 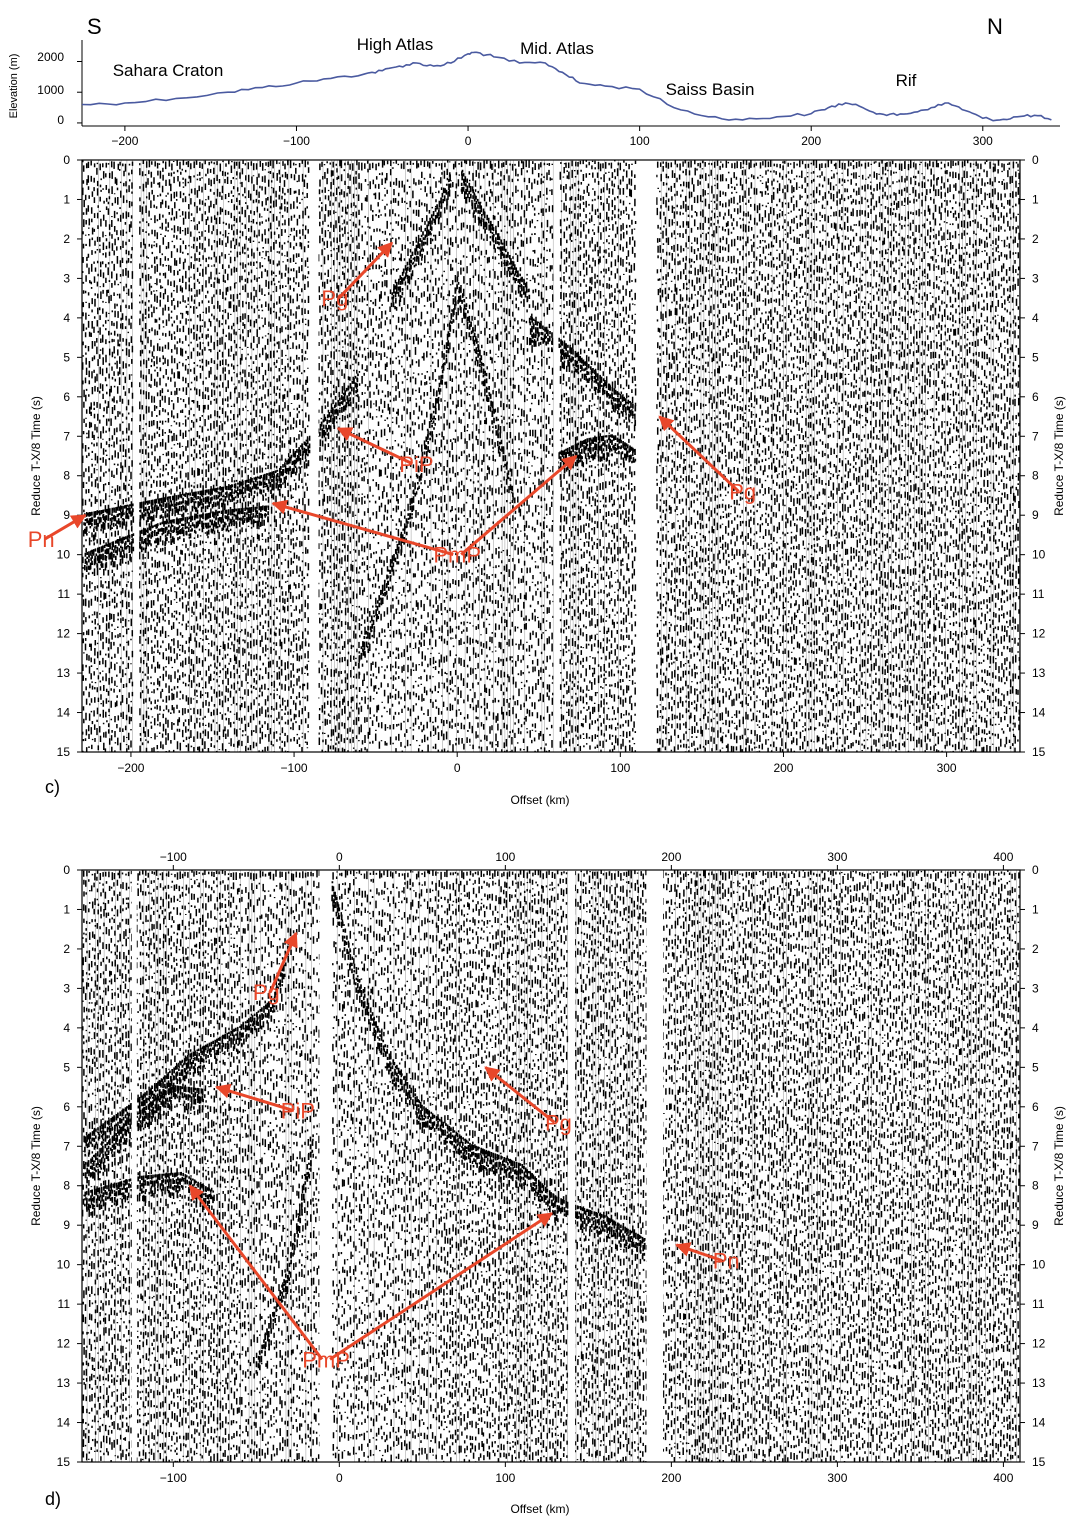 What do you see at coordinates (36, 456) in the screenshot?
I see `panel-c-y-label-left: Reduce T-X/8 Time (s)` at bounding box center [36, 456].